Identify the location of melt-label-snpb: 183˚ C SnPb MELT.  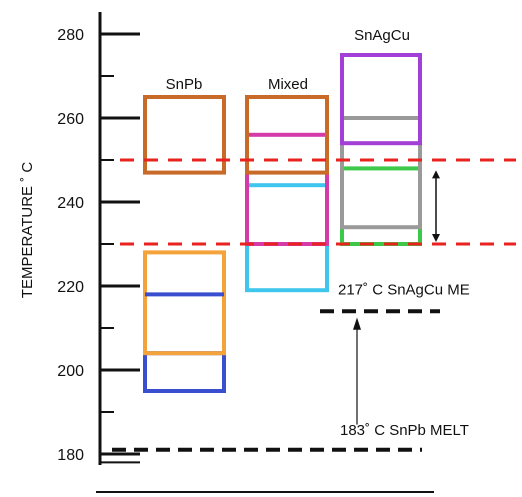
(404, 430).